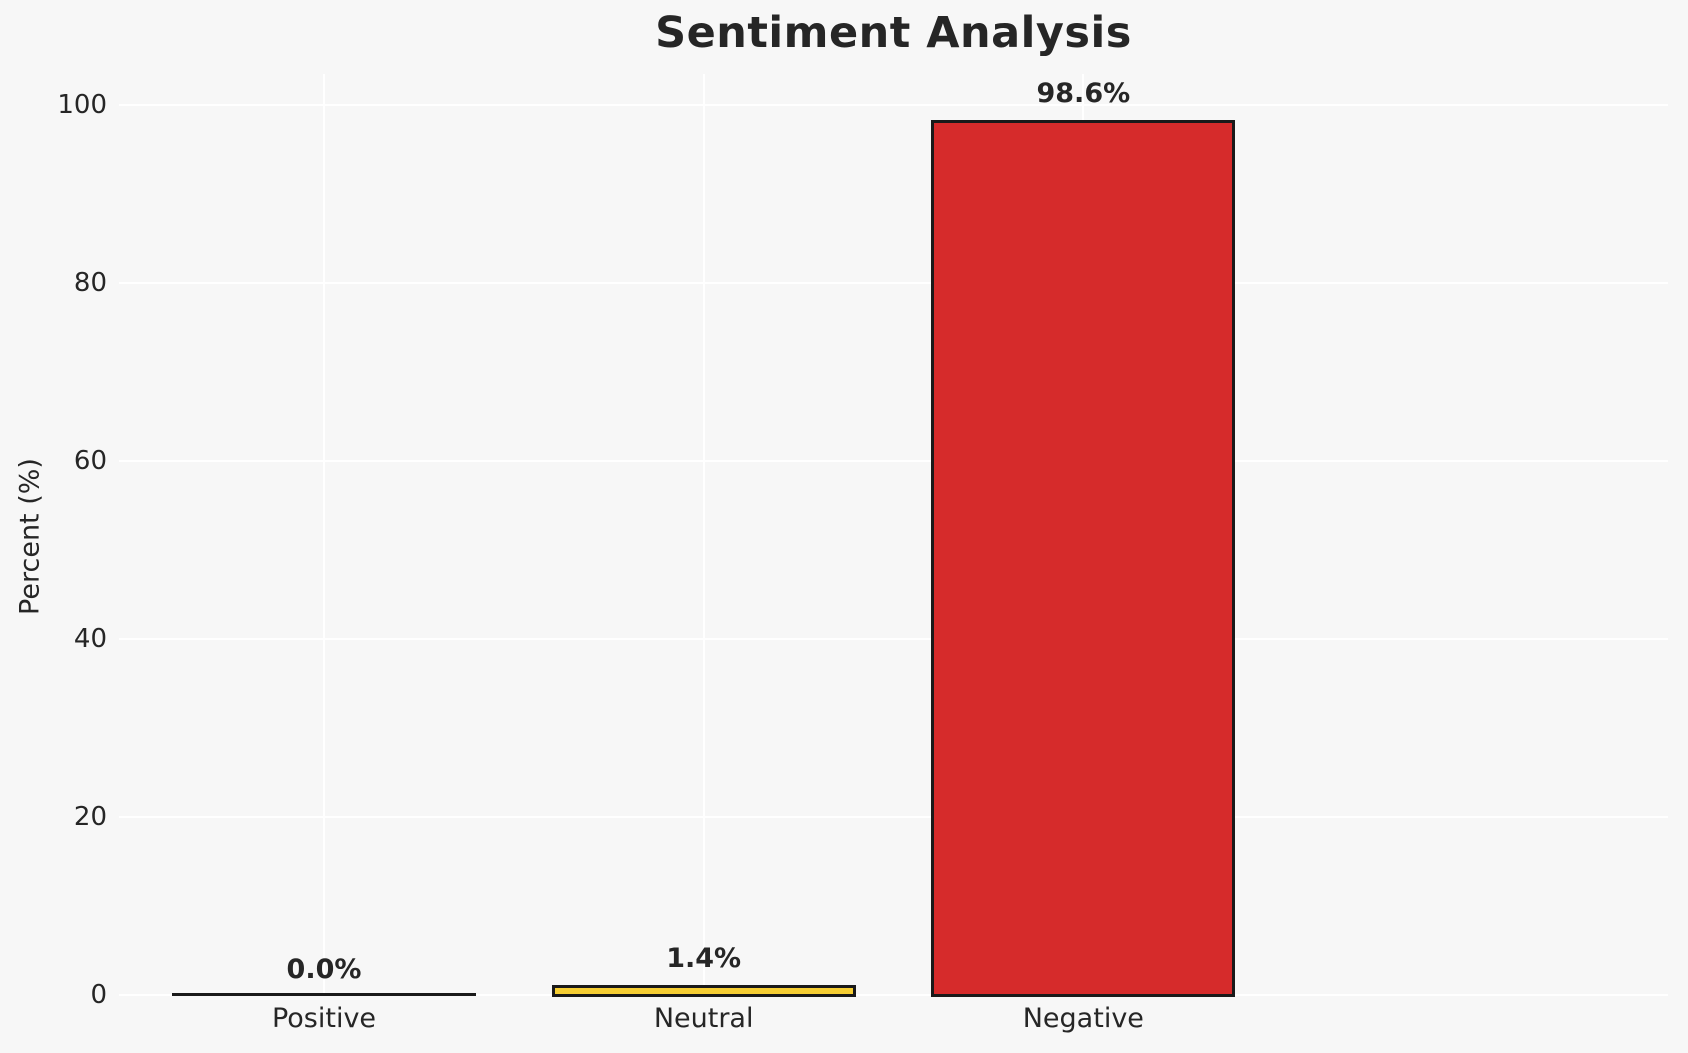 The image size is (1688, 1053). What do you see at coordinates (90, 639) in the screenshot?
I see `y-tick-label-40: 40` at bounding box center [90, 639].